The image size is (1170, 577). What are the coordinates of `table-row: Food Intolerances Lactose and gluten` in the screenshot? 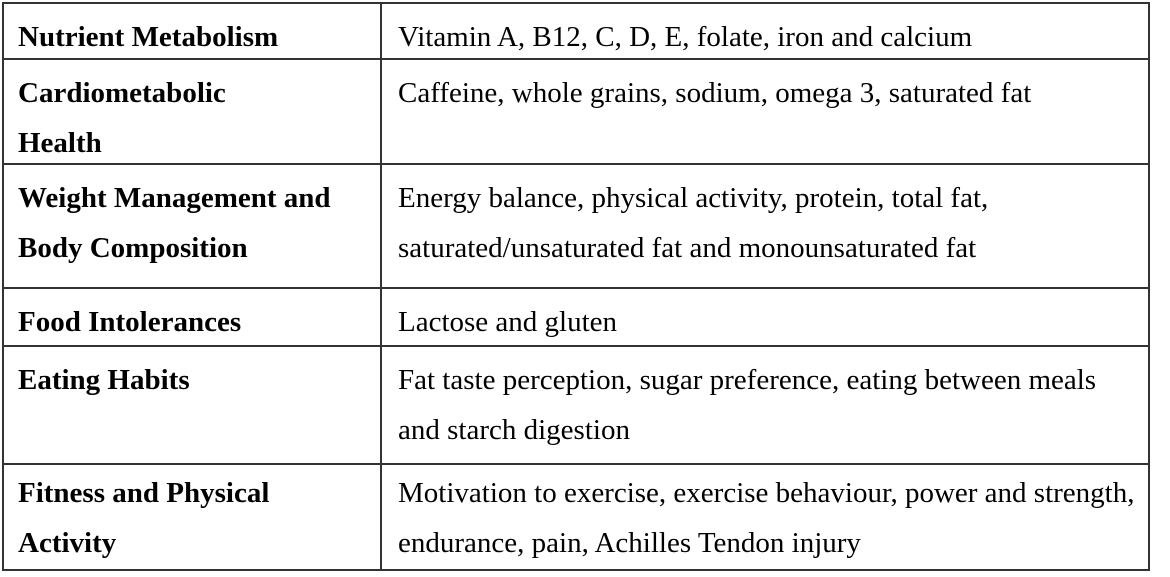 It's located at (576, 318).